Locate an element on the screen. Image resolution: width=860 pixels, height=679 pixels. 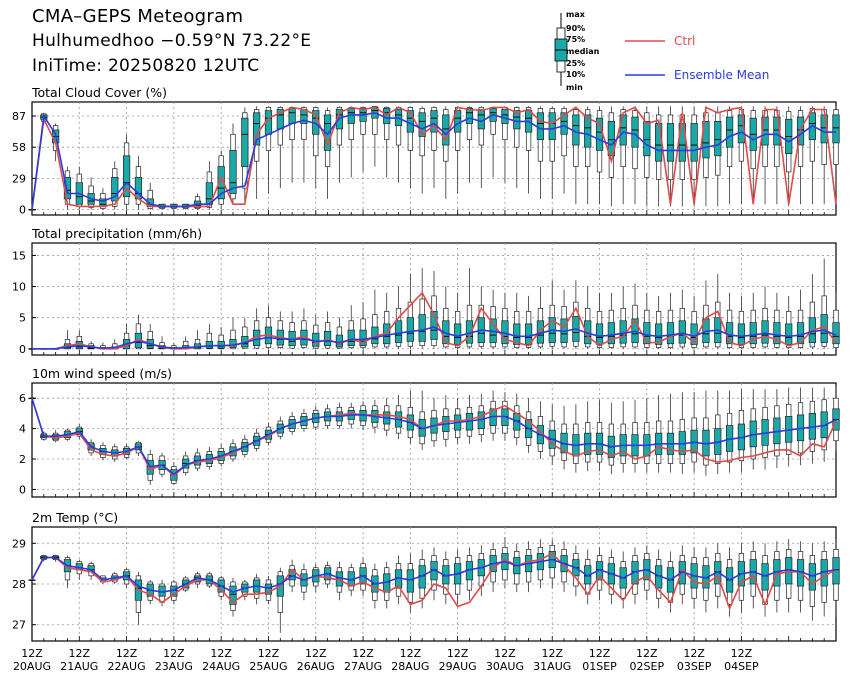
y-tick-label: 4 is located at coordinates (22, 429).